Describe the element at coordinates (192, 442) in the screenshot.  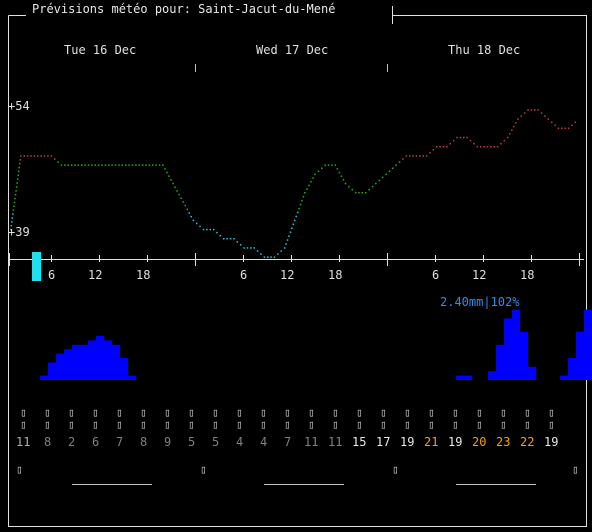
I see `hourly-temperature: 5` at that location.